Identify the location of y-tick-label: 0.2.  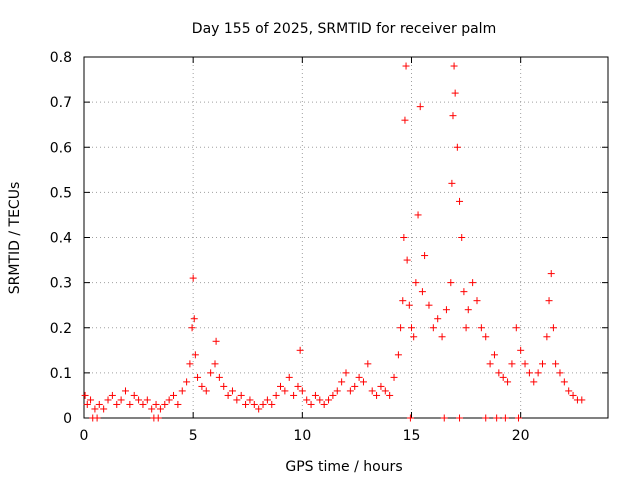
(61, 329).